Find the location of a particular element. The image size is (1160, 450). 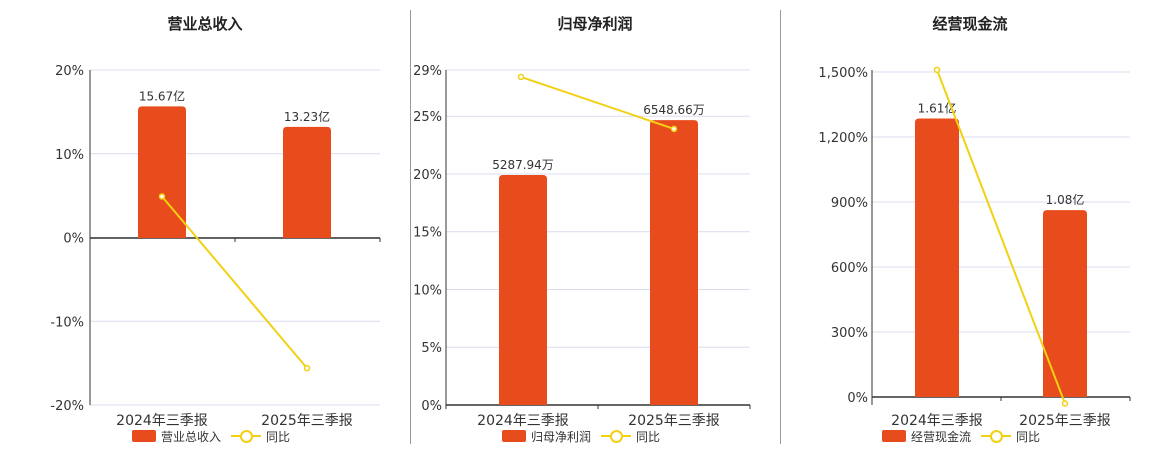

legend-bar-label: 归母净利润 is located at coordinates (561, 436).